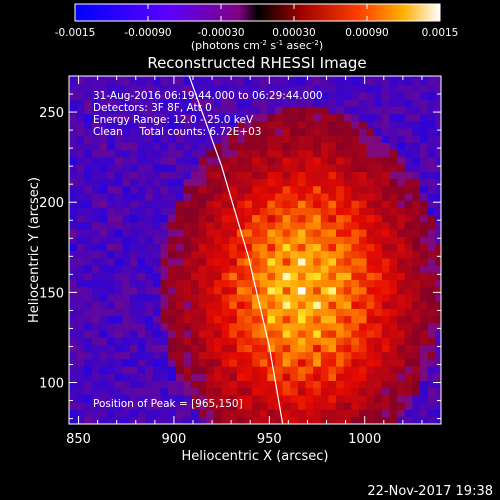 This screenshot has height=500, width=500. I want to click on annotation-time-range: 31-Aug-2016 06:19:44.000 to 06:29:44.000, so click(208, 96).